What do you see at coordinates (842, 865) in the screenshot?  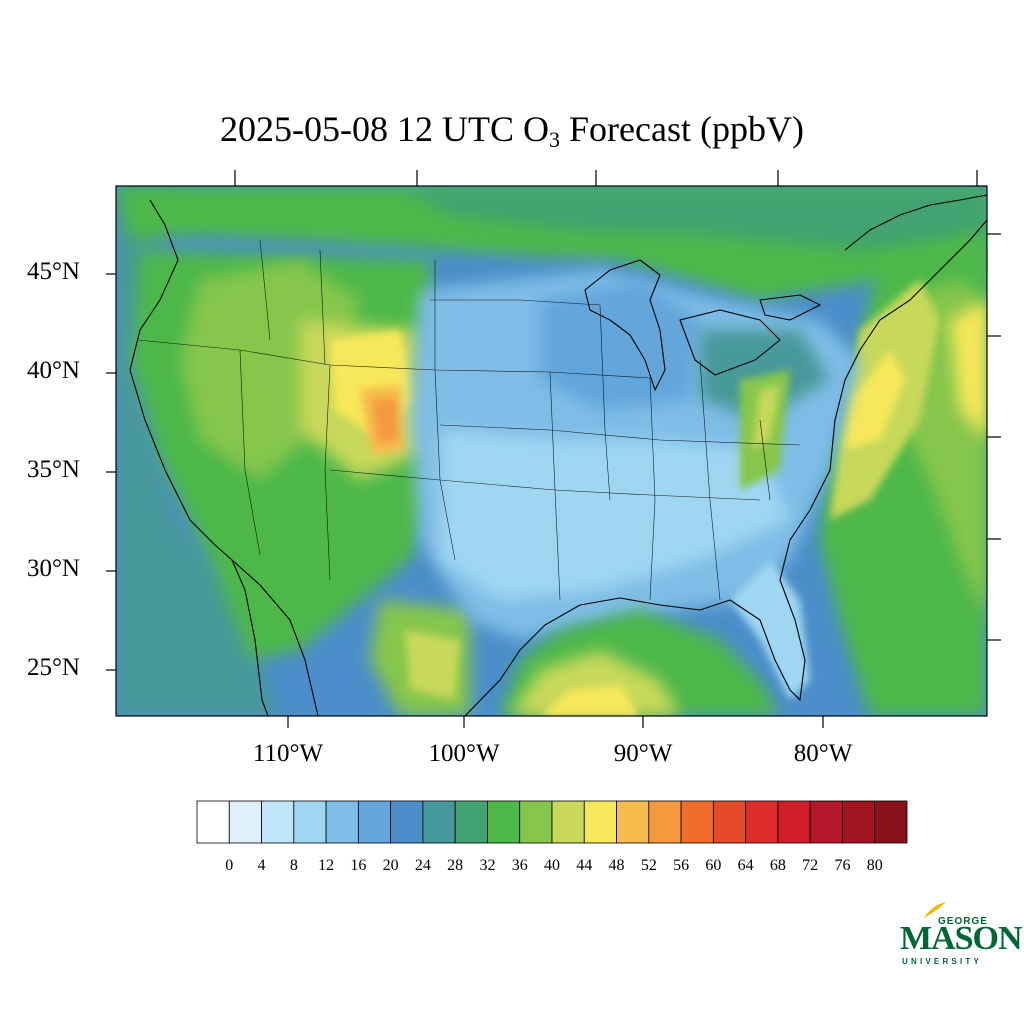 I see `colorbar-tick-label: 76` at bounding box center [842, 865].